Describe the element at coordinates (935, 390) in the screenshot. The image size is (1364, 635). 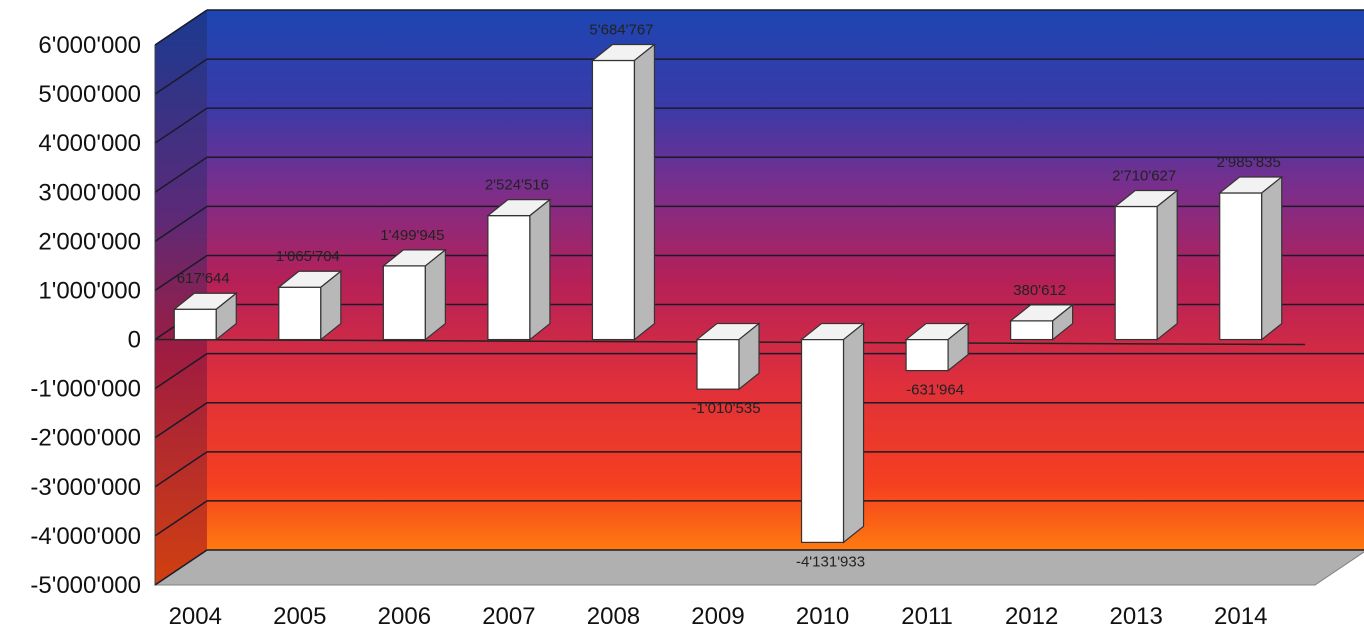
I see `data-label: -631'964` at that location.